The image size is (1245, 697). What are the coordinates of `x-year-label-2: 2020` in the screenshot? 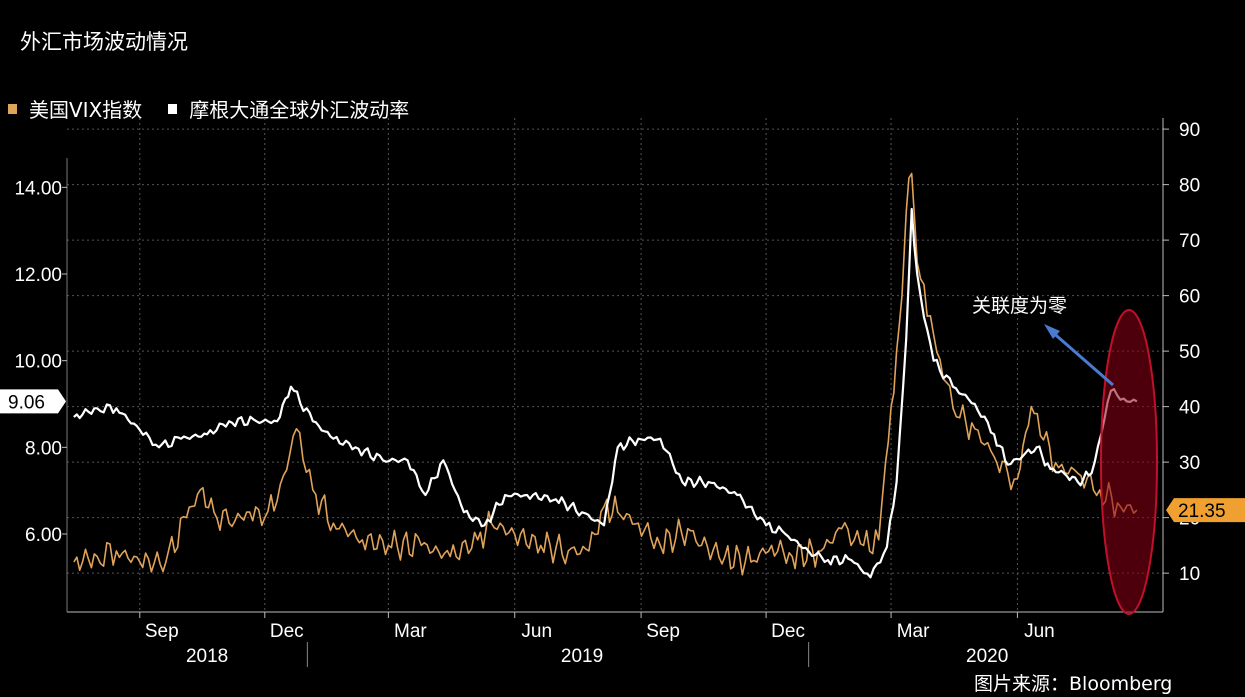 It's located at (987, 656).